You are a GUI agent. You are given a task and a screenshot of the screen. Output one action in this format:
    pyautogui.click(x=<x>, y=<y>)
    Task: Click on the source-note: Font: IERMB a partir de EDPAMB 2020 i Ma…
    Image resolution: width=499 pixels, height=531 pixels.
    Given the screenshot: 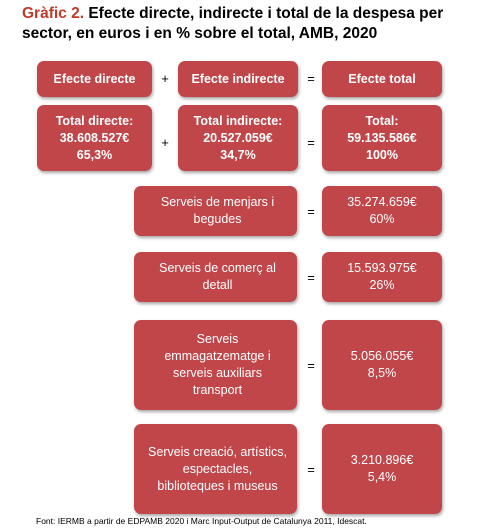 What is the action you would take?
    pyautogui.click(x=201, y=521)
    